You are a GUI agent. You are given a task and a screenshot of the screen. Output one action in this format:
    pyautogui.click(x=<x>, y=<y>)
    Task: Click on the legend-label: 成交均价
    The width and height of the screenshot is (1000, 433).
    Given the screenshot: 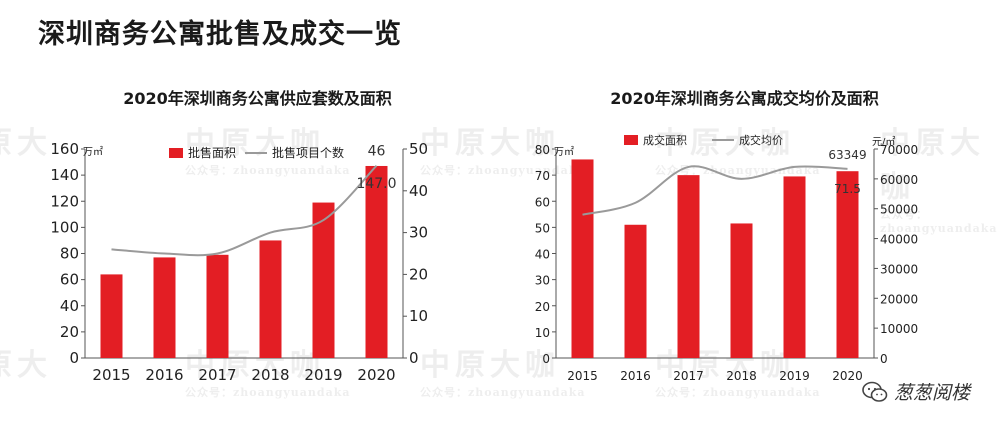 What is the action you would take?
    pyautogui.click(x=761, y=140)
    